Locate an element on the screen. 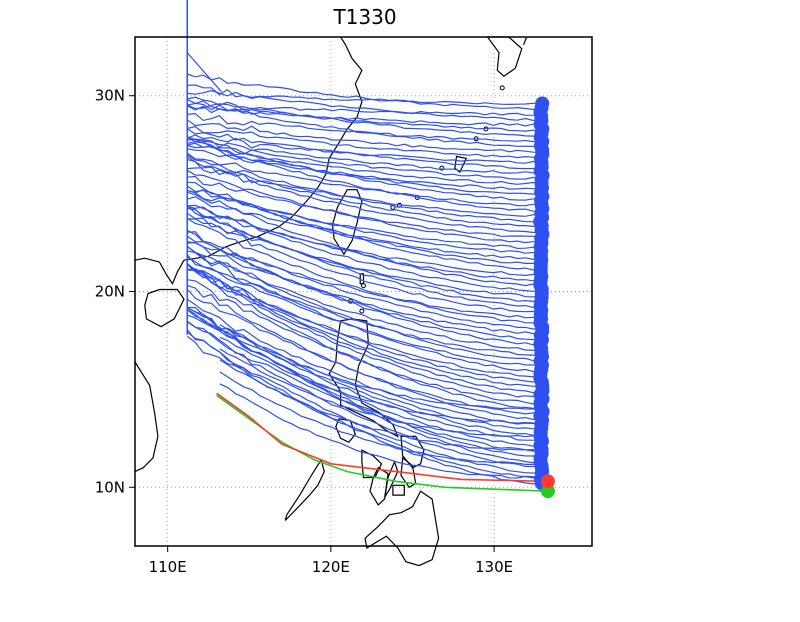 This screenshot has height=622, width=800. x-tick-label: 110E is located at coordinates (168, 567).